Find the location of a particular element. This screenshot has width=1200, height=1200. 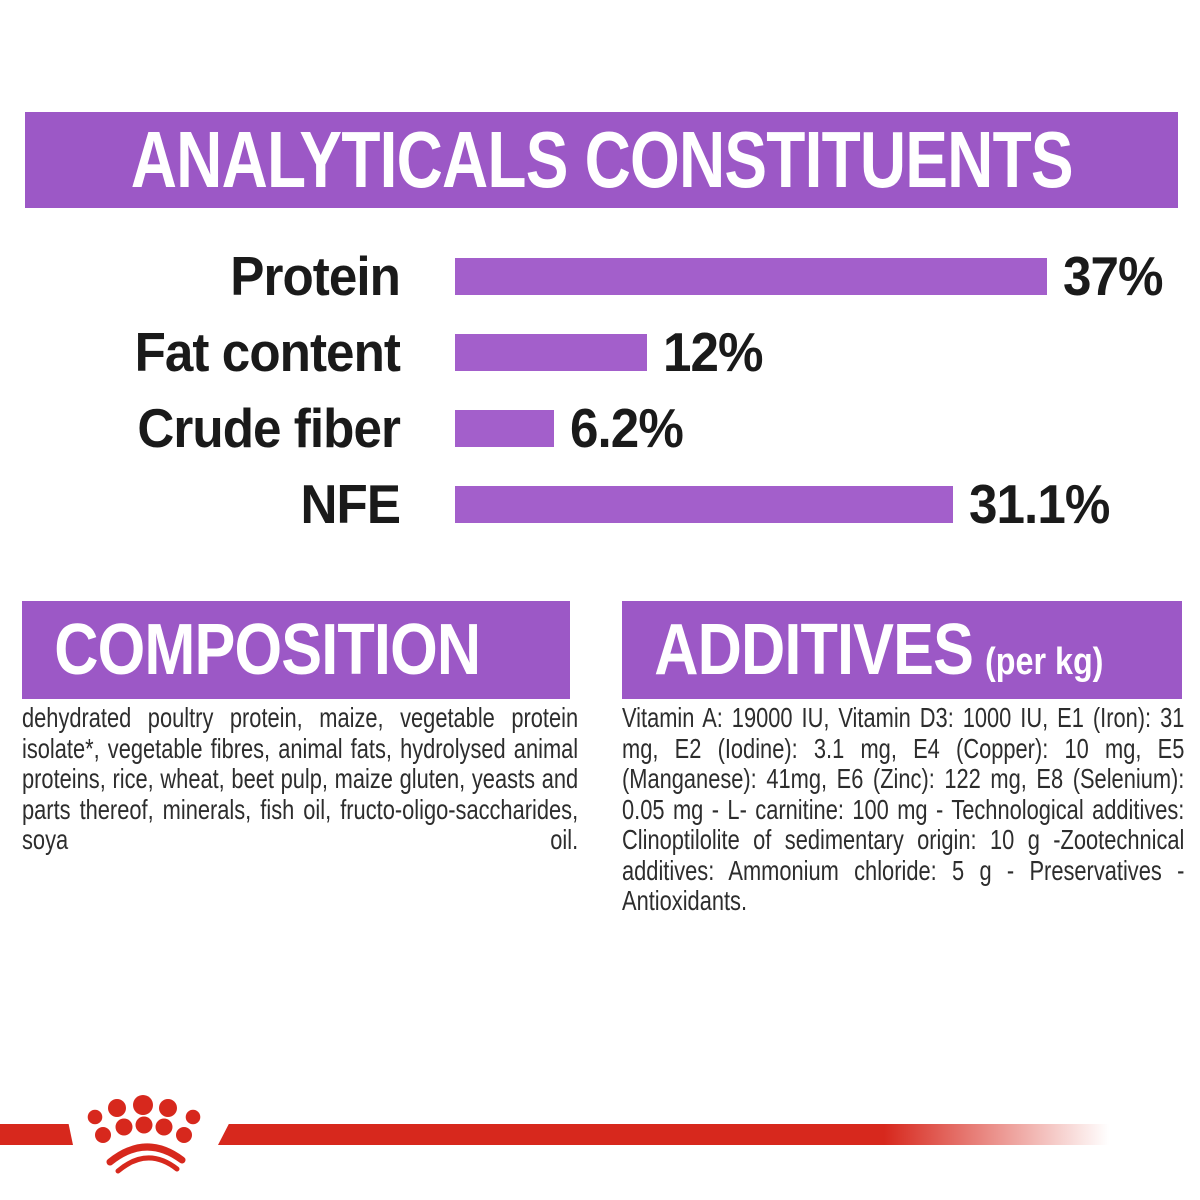

additives-per-kg-label: (per kg) is located at coordinates (1044, 662).